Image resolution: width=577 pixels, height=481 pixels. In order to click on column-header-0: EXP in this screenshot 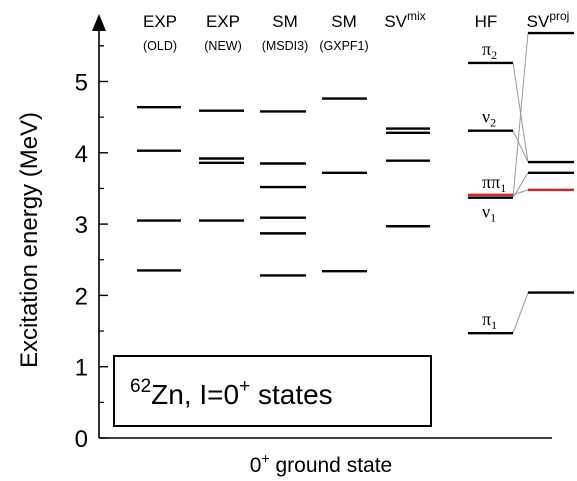, I will do `click(160, 21)`.